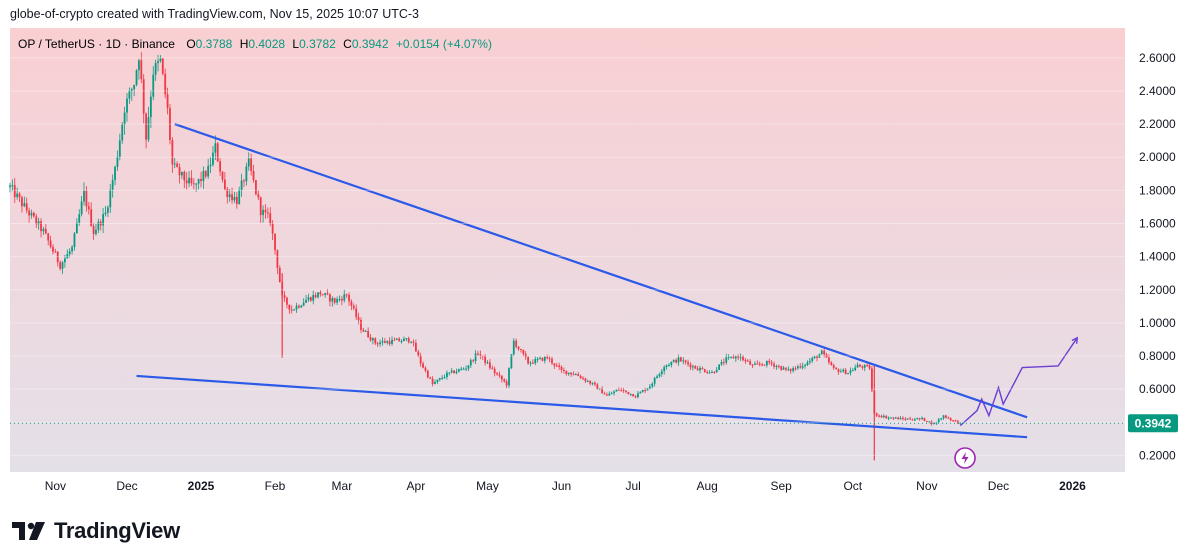 The image size is (1200, 560). Describe the element at coordinates (96, 531) in the screenshot. I see `tradingview-brand: TradingView` at that location.